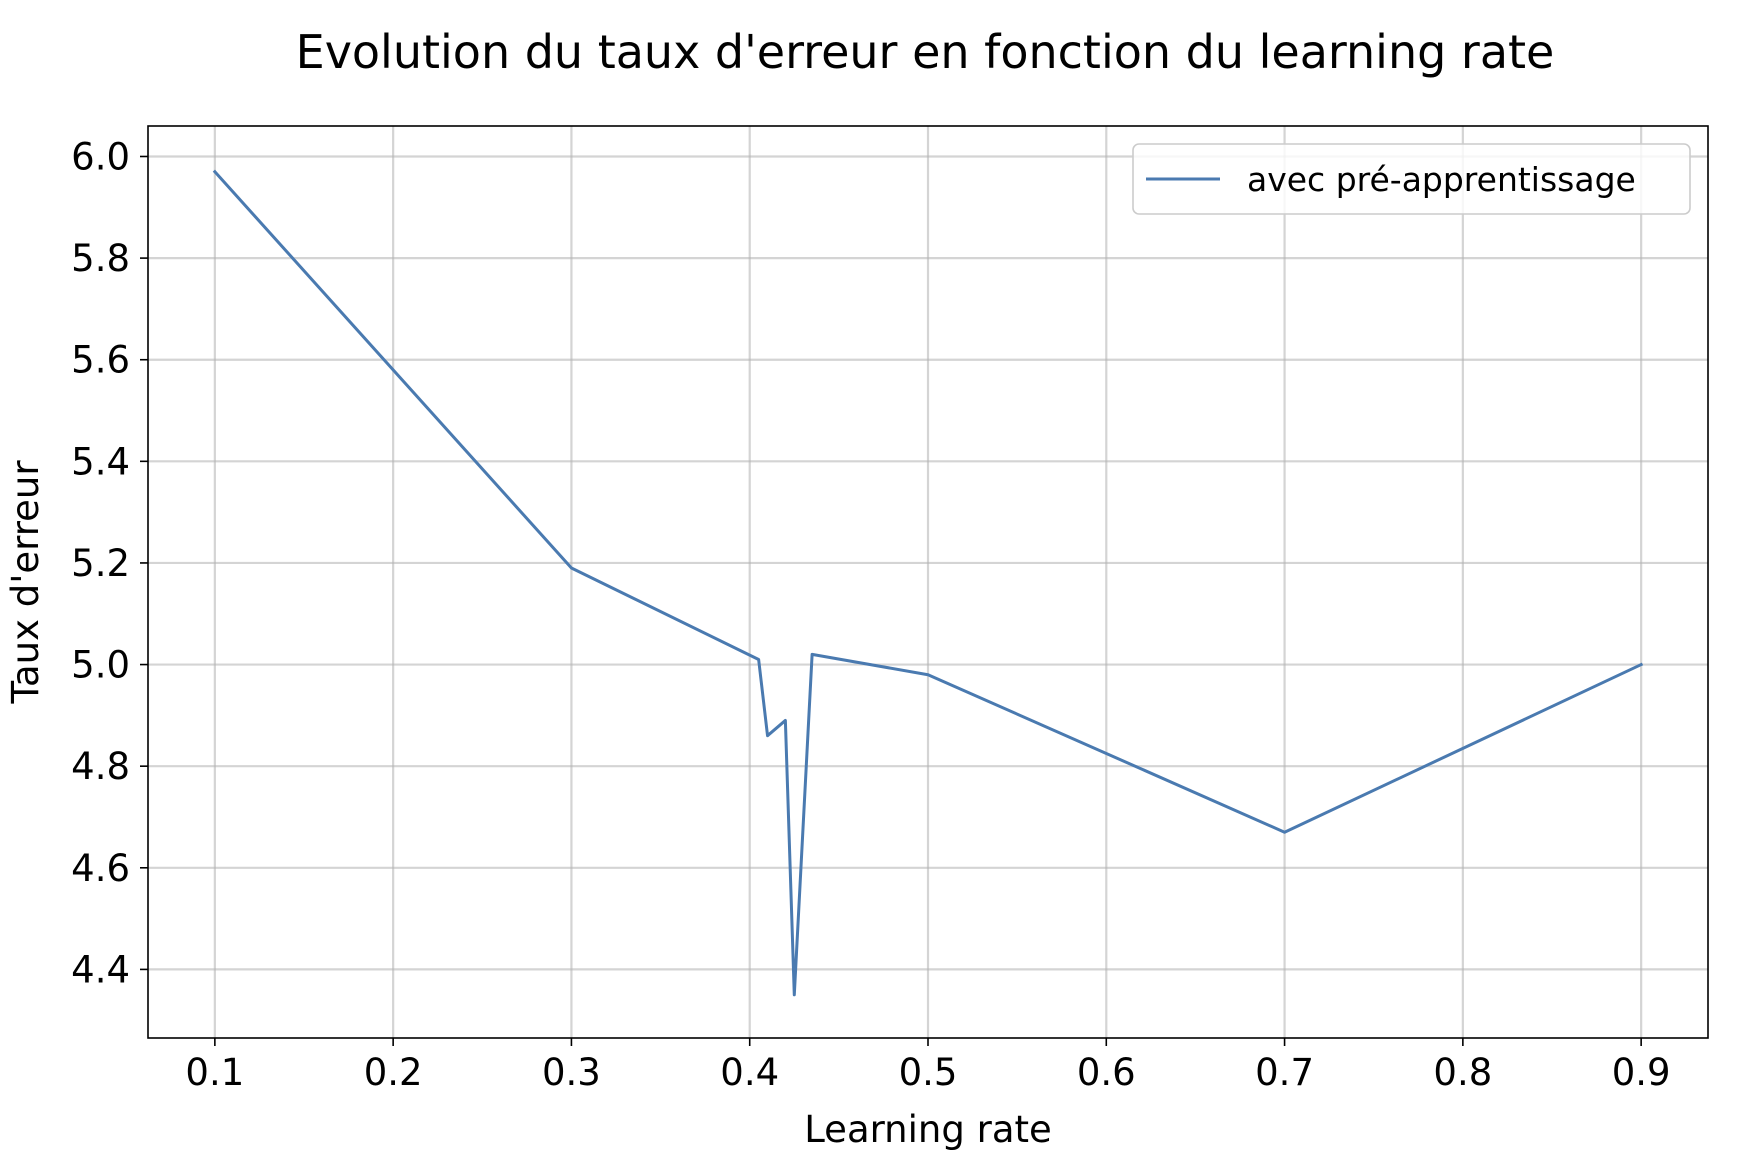 This screenshot has height=1154, width=1744. I want to click on y-tick-label: 5.4, so click(100, 461).